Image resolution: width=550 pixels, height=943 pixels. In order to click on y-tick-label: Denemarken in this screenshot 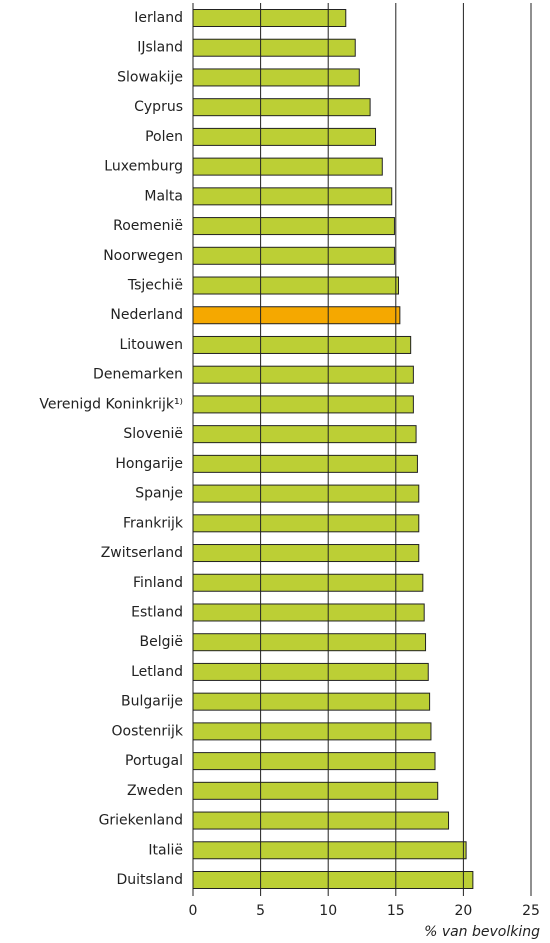, I will do `click(138, 375)`.